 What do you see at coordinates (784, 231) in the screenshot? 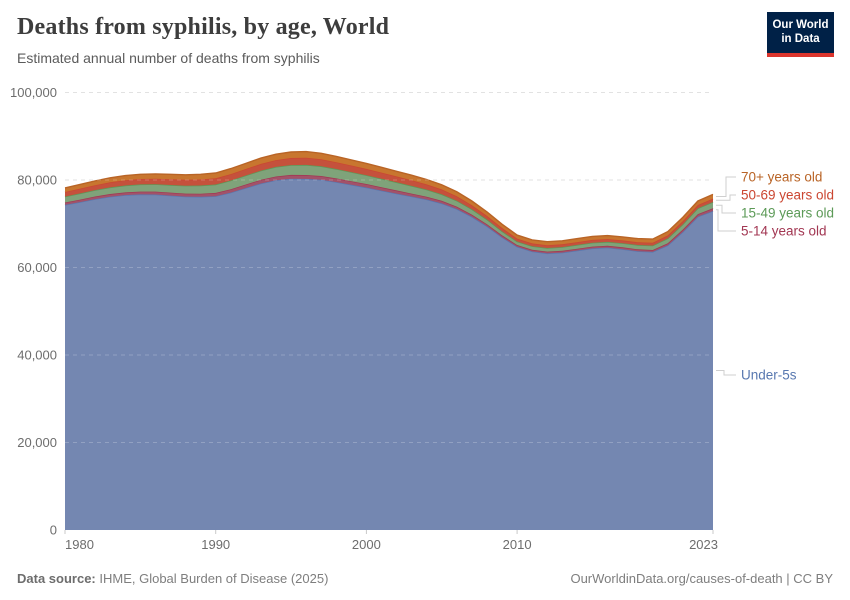
I see `legend-label-5-14-years-old: 5-14 years old` at bounding box center [784, 231].